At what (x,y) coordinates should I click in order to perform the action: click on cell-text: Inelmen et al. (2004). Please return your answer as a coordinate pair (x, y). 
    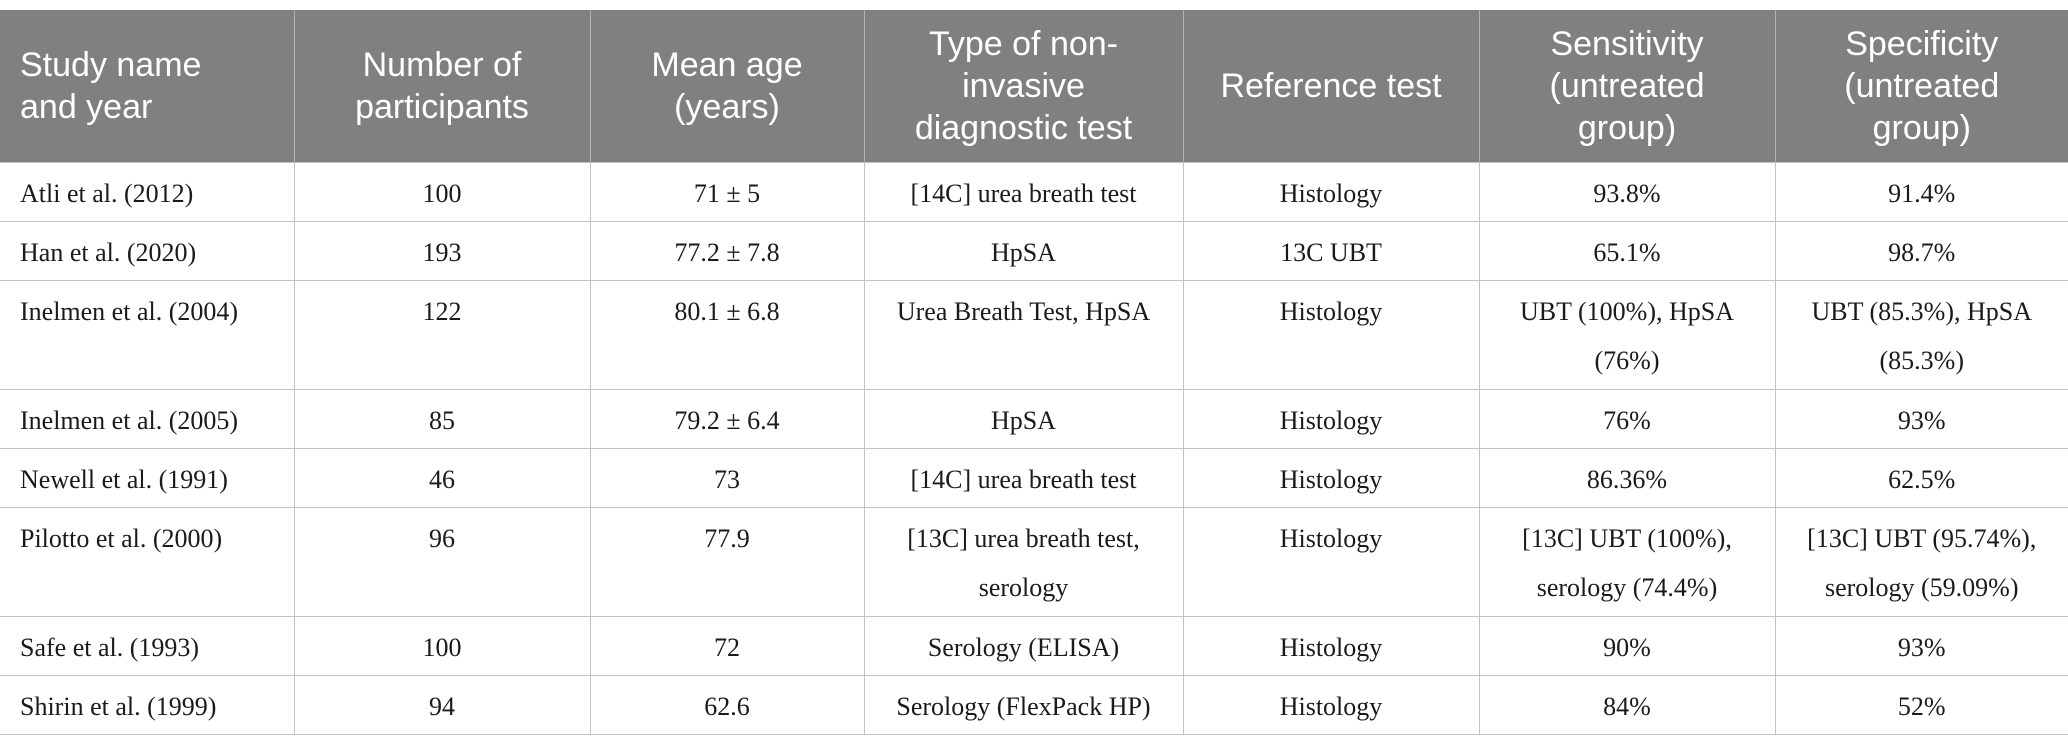
    Looking at the image, I should click on (129, 311).